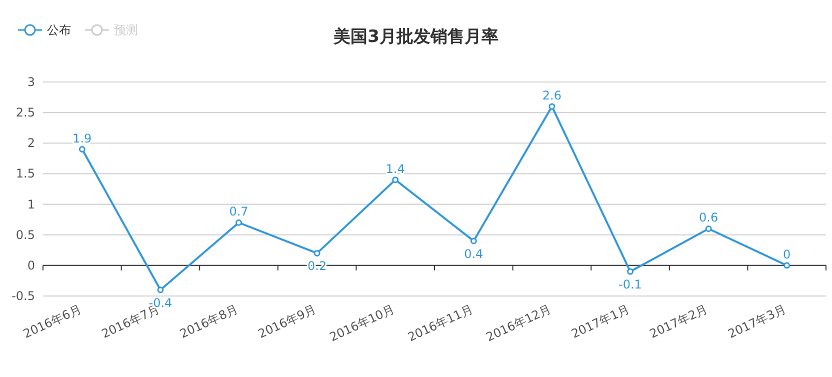 The height and width of the screenshot is (377, 832). Describe the element at coordinates (440, 323) in the screenshot. I see `x-tick-label: 2016年11月` at that location.